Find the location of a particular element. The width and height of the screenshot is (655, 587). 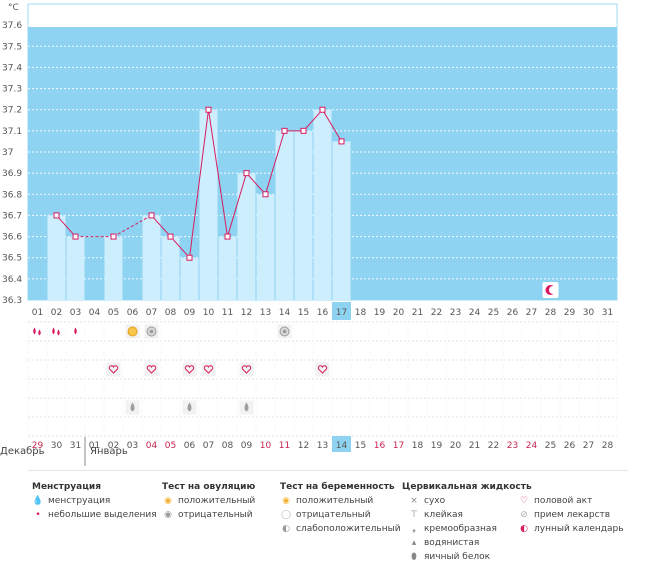

legend-item-ovulation-negative: ◉ отрицательный is located at coordinates (207, 515).